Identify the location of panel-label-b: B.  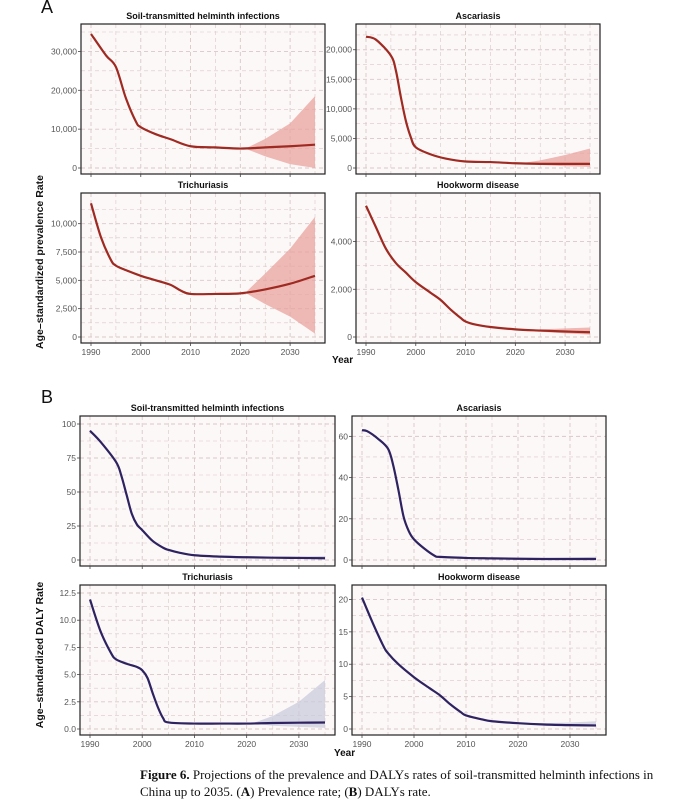
(47, 397).